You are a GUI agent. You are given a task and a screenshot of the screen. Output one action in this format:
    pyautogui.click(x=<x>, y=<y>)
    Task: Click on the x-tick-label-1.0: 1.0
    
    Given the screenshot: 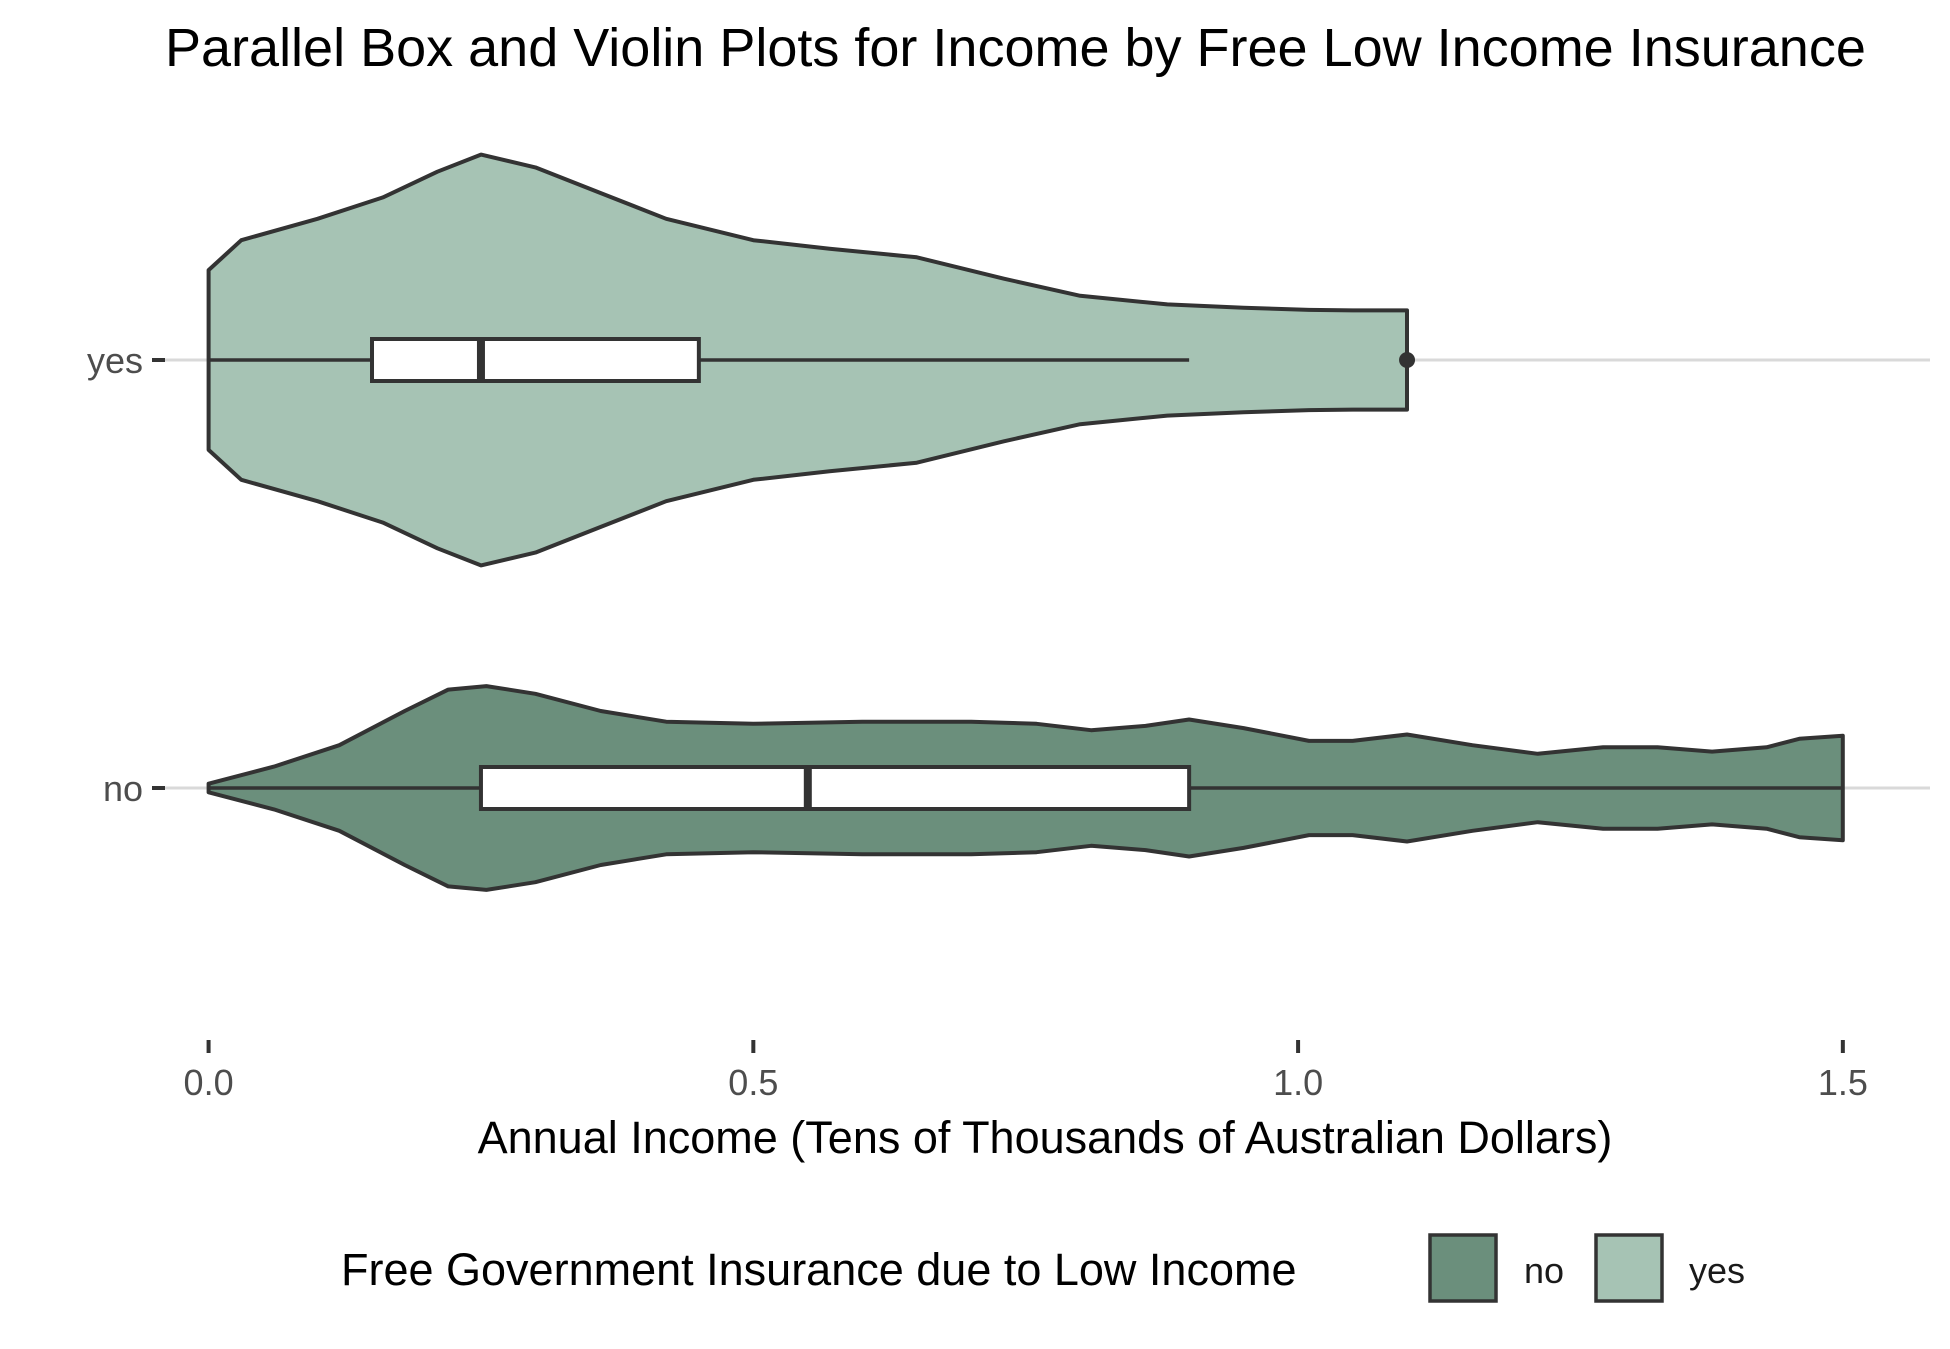 What is the action you would take?
    pyautogui.click(x=1298, y=1082)
    